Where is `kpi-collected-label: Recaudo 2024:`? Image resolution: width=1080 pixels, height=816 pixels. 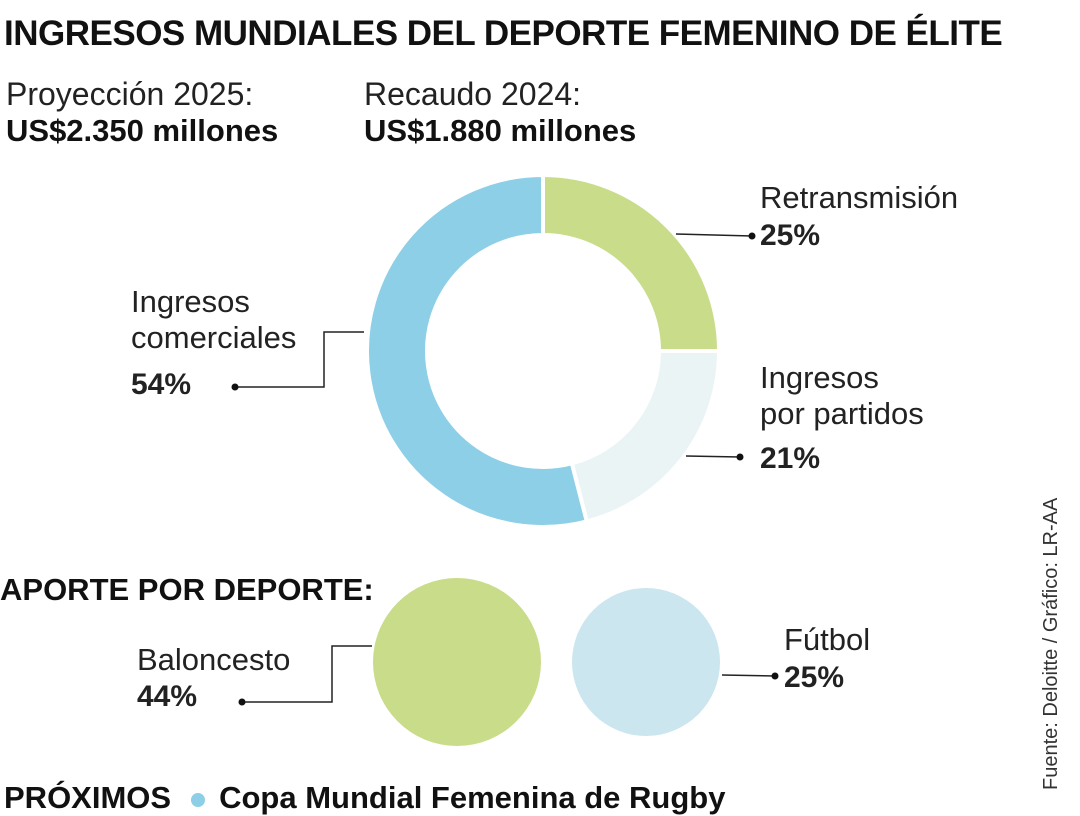
kpi-collected-label: Recaudo 2024: is located at coordinates (473, 94).